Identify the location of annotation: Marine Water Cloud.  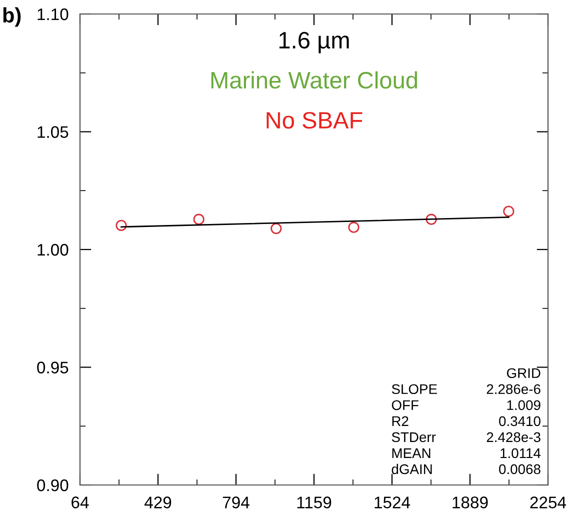
(314, 80).